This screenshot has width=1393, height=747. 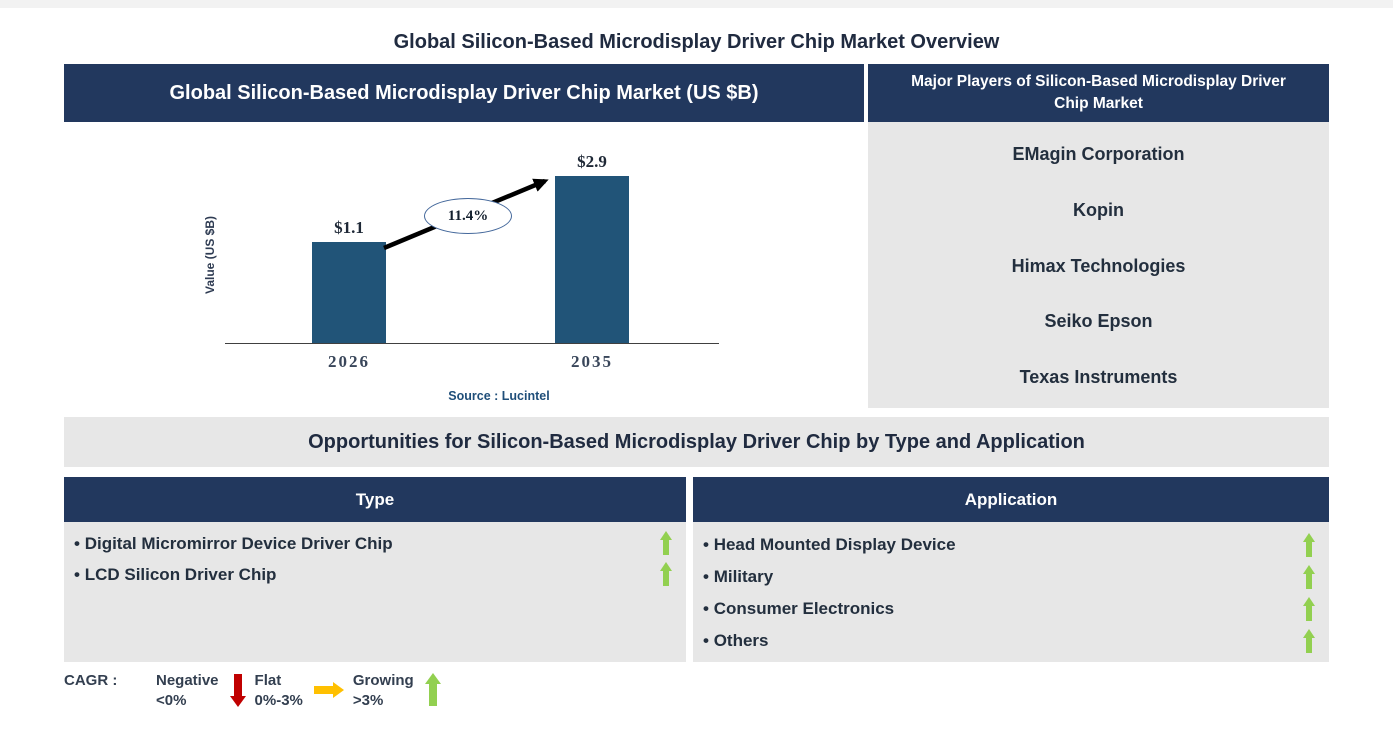 I want to click on cagr-badge: 11.4%, so click(x=468, y=216).